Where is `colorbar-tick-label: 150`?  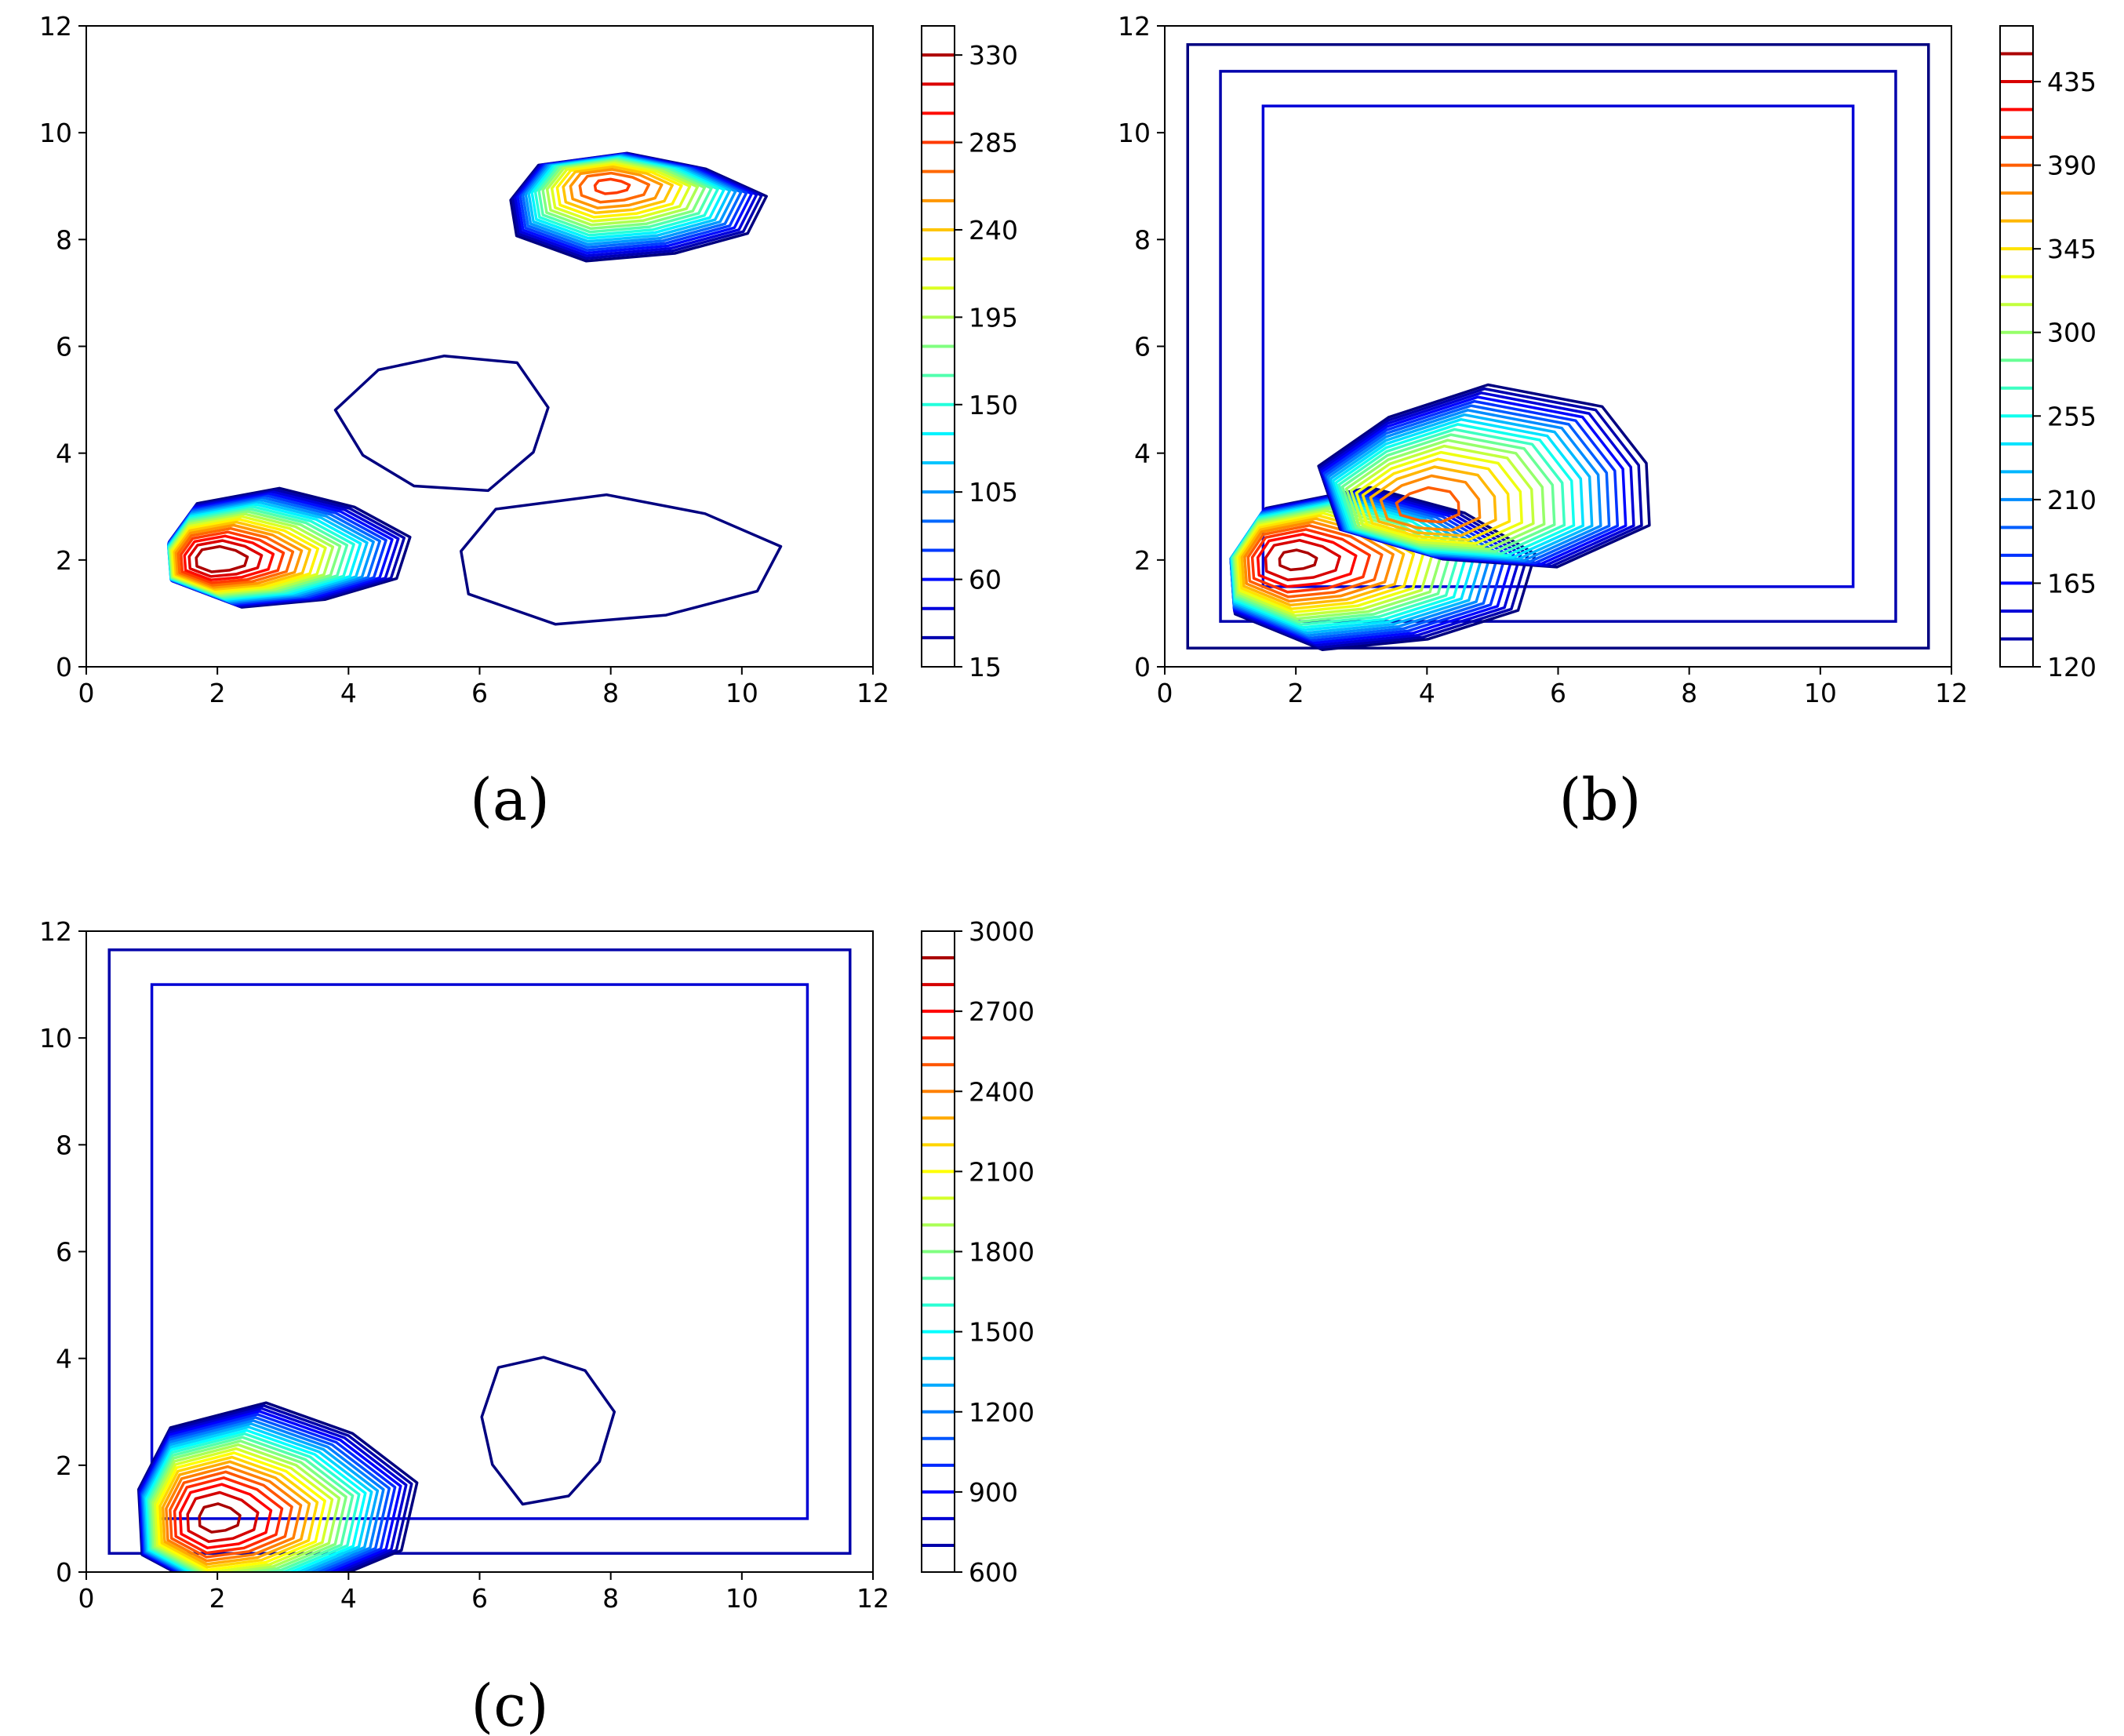
colorbar-tick-label: 150 is located at coordinates (993, 405).